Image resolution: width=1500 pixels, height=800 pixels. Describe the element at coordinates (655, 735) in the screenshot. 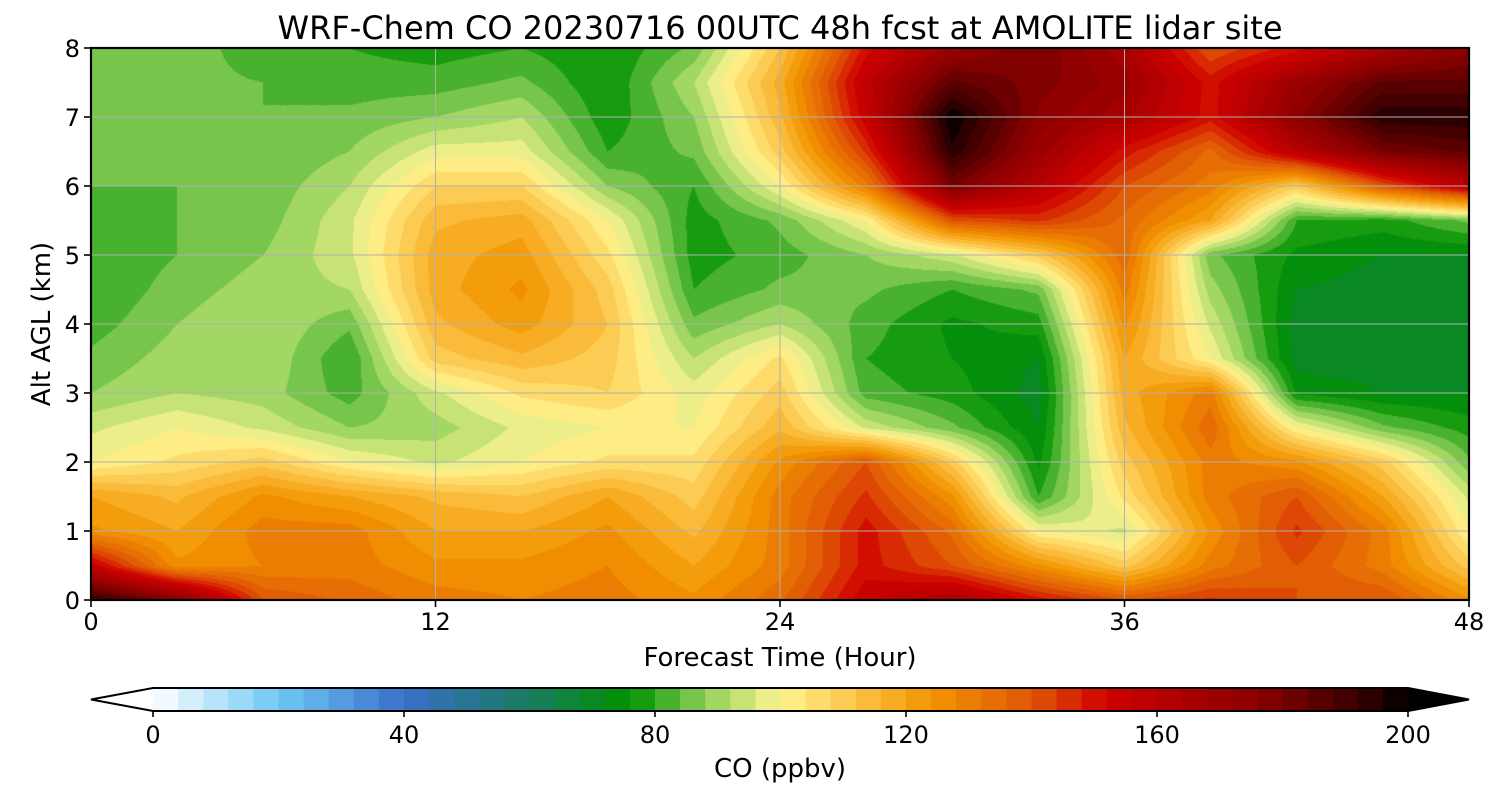

I see `colorbar-tick-label: 80` at that location.